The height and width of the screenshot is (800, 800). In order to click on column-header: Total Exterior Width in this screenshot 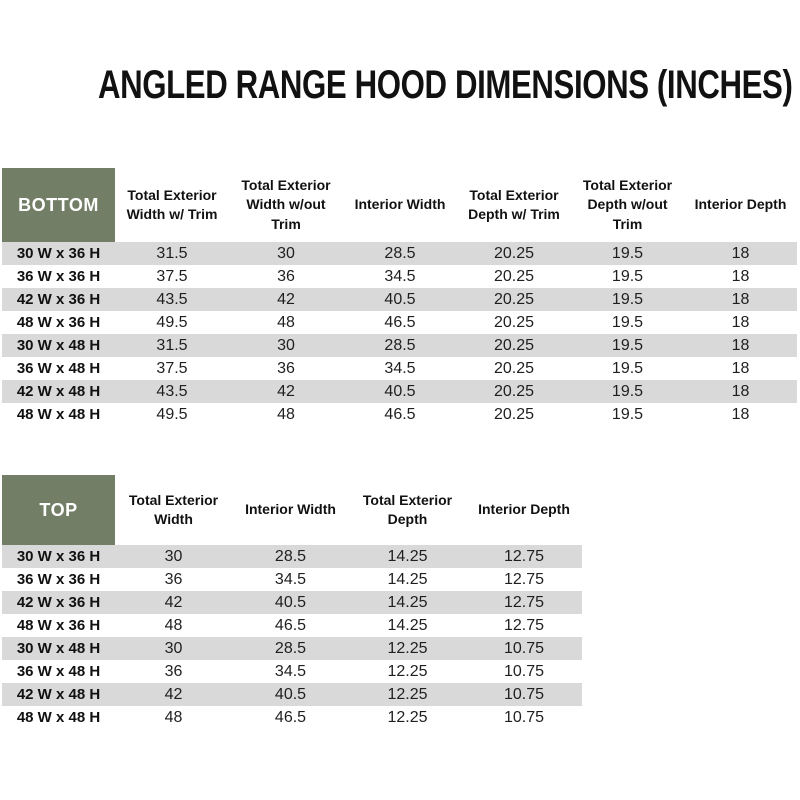, I will do `click(173, 510)`.